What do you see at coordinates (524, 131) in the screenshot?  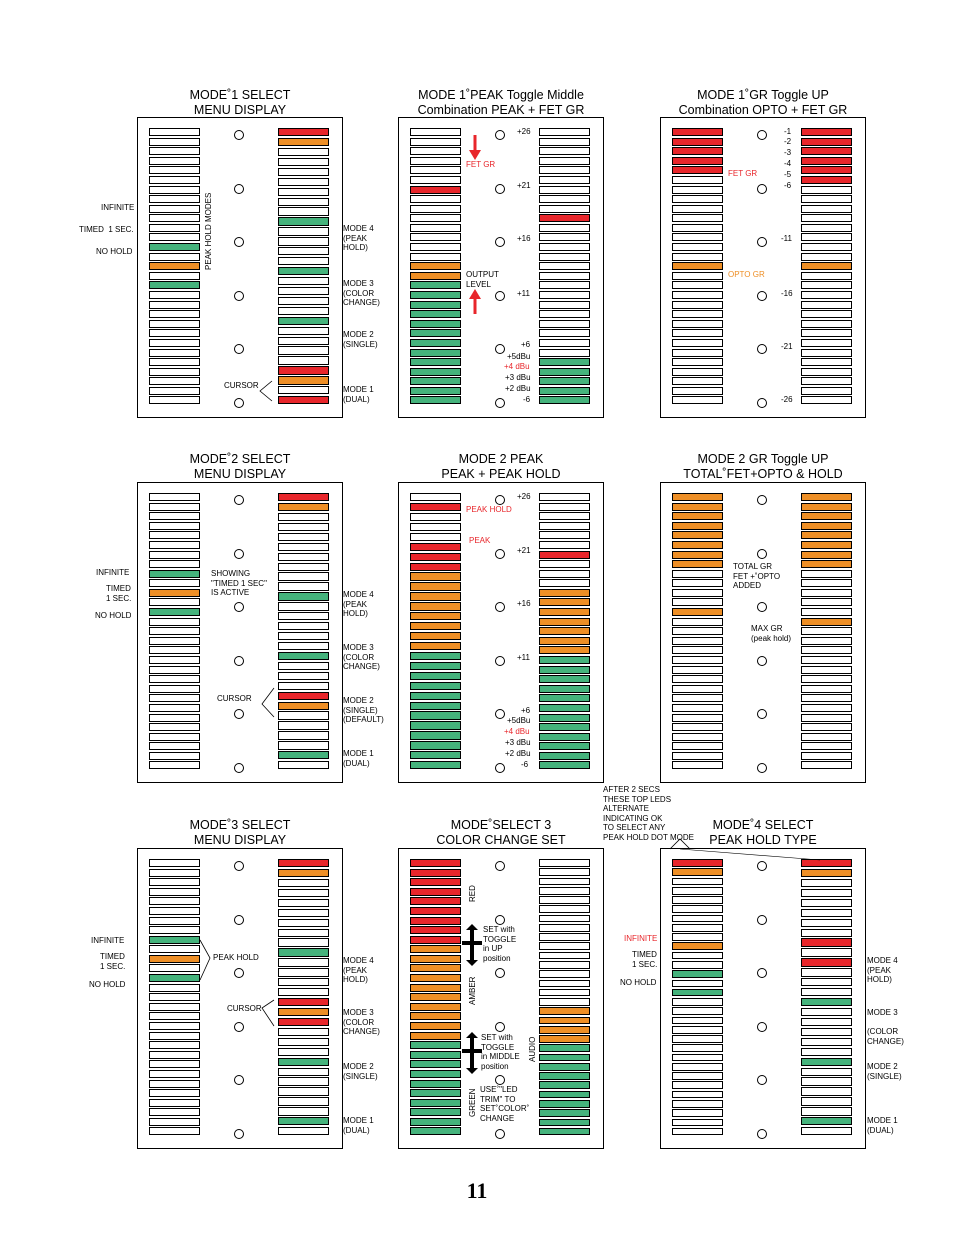 I see `meter-label: +26` at bounding box center [524, 131].